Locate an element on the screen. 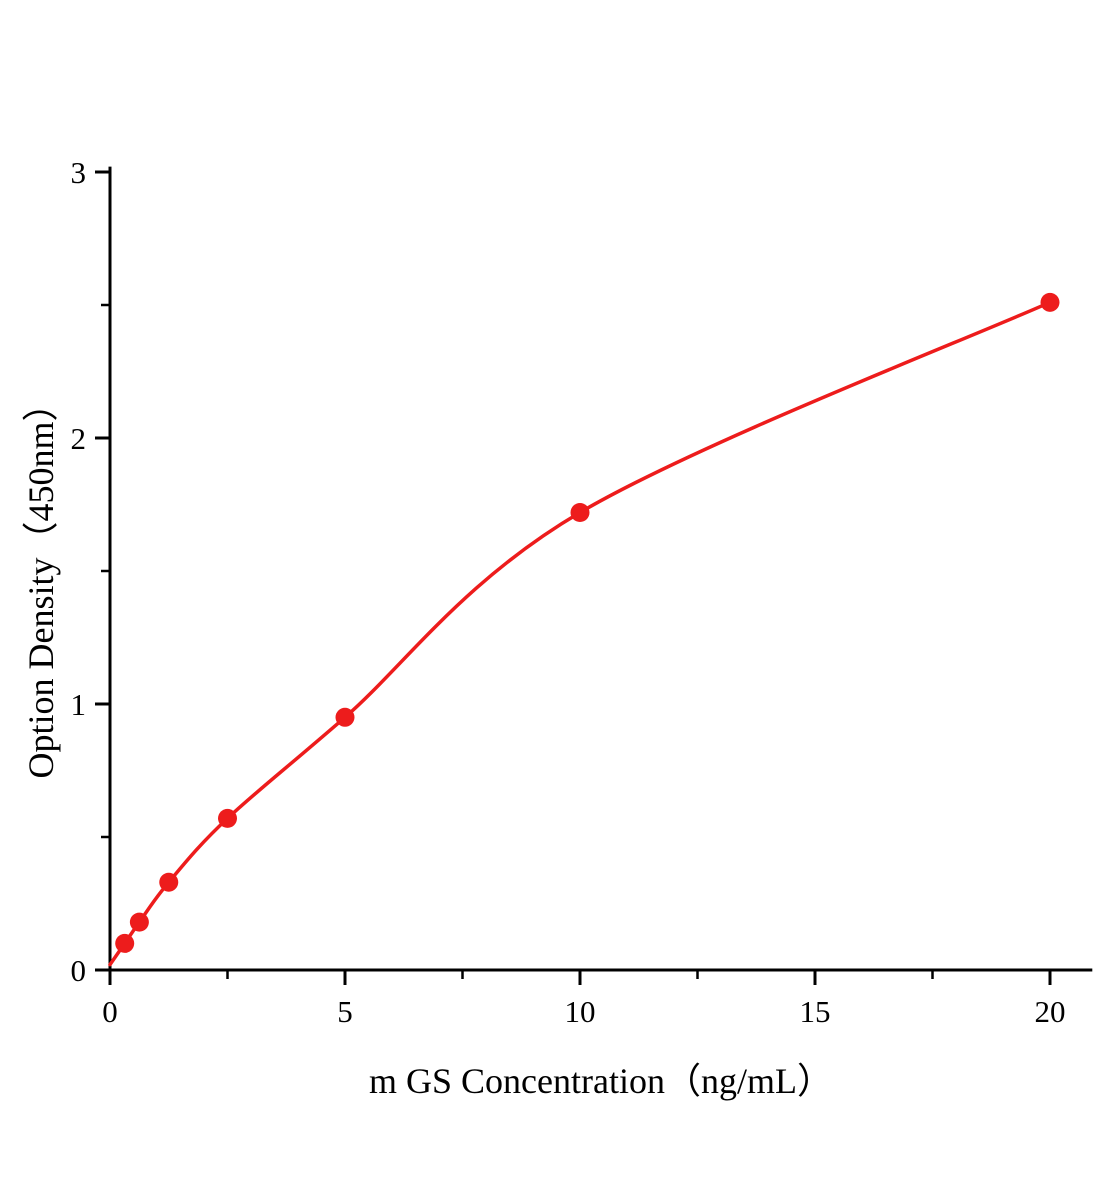  x-tick-label: 5 is located at coordinates (345, 1011).